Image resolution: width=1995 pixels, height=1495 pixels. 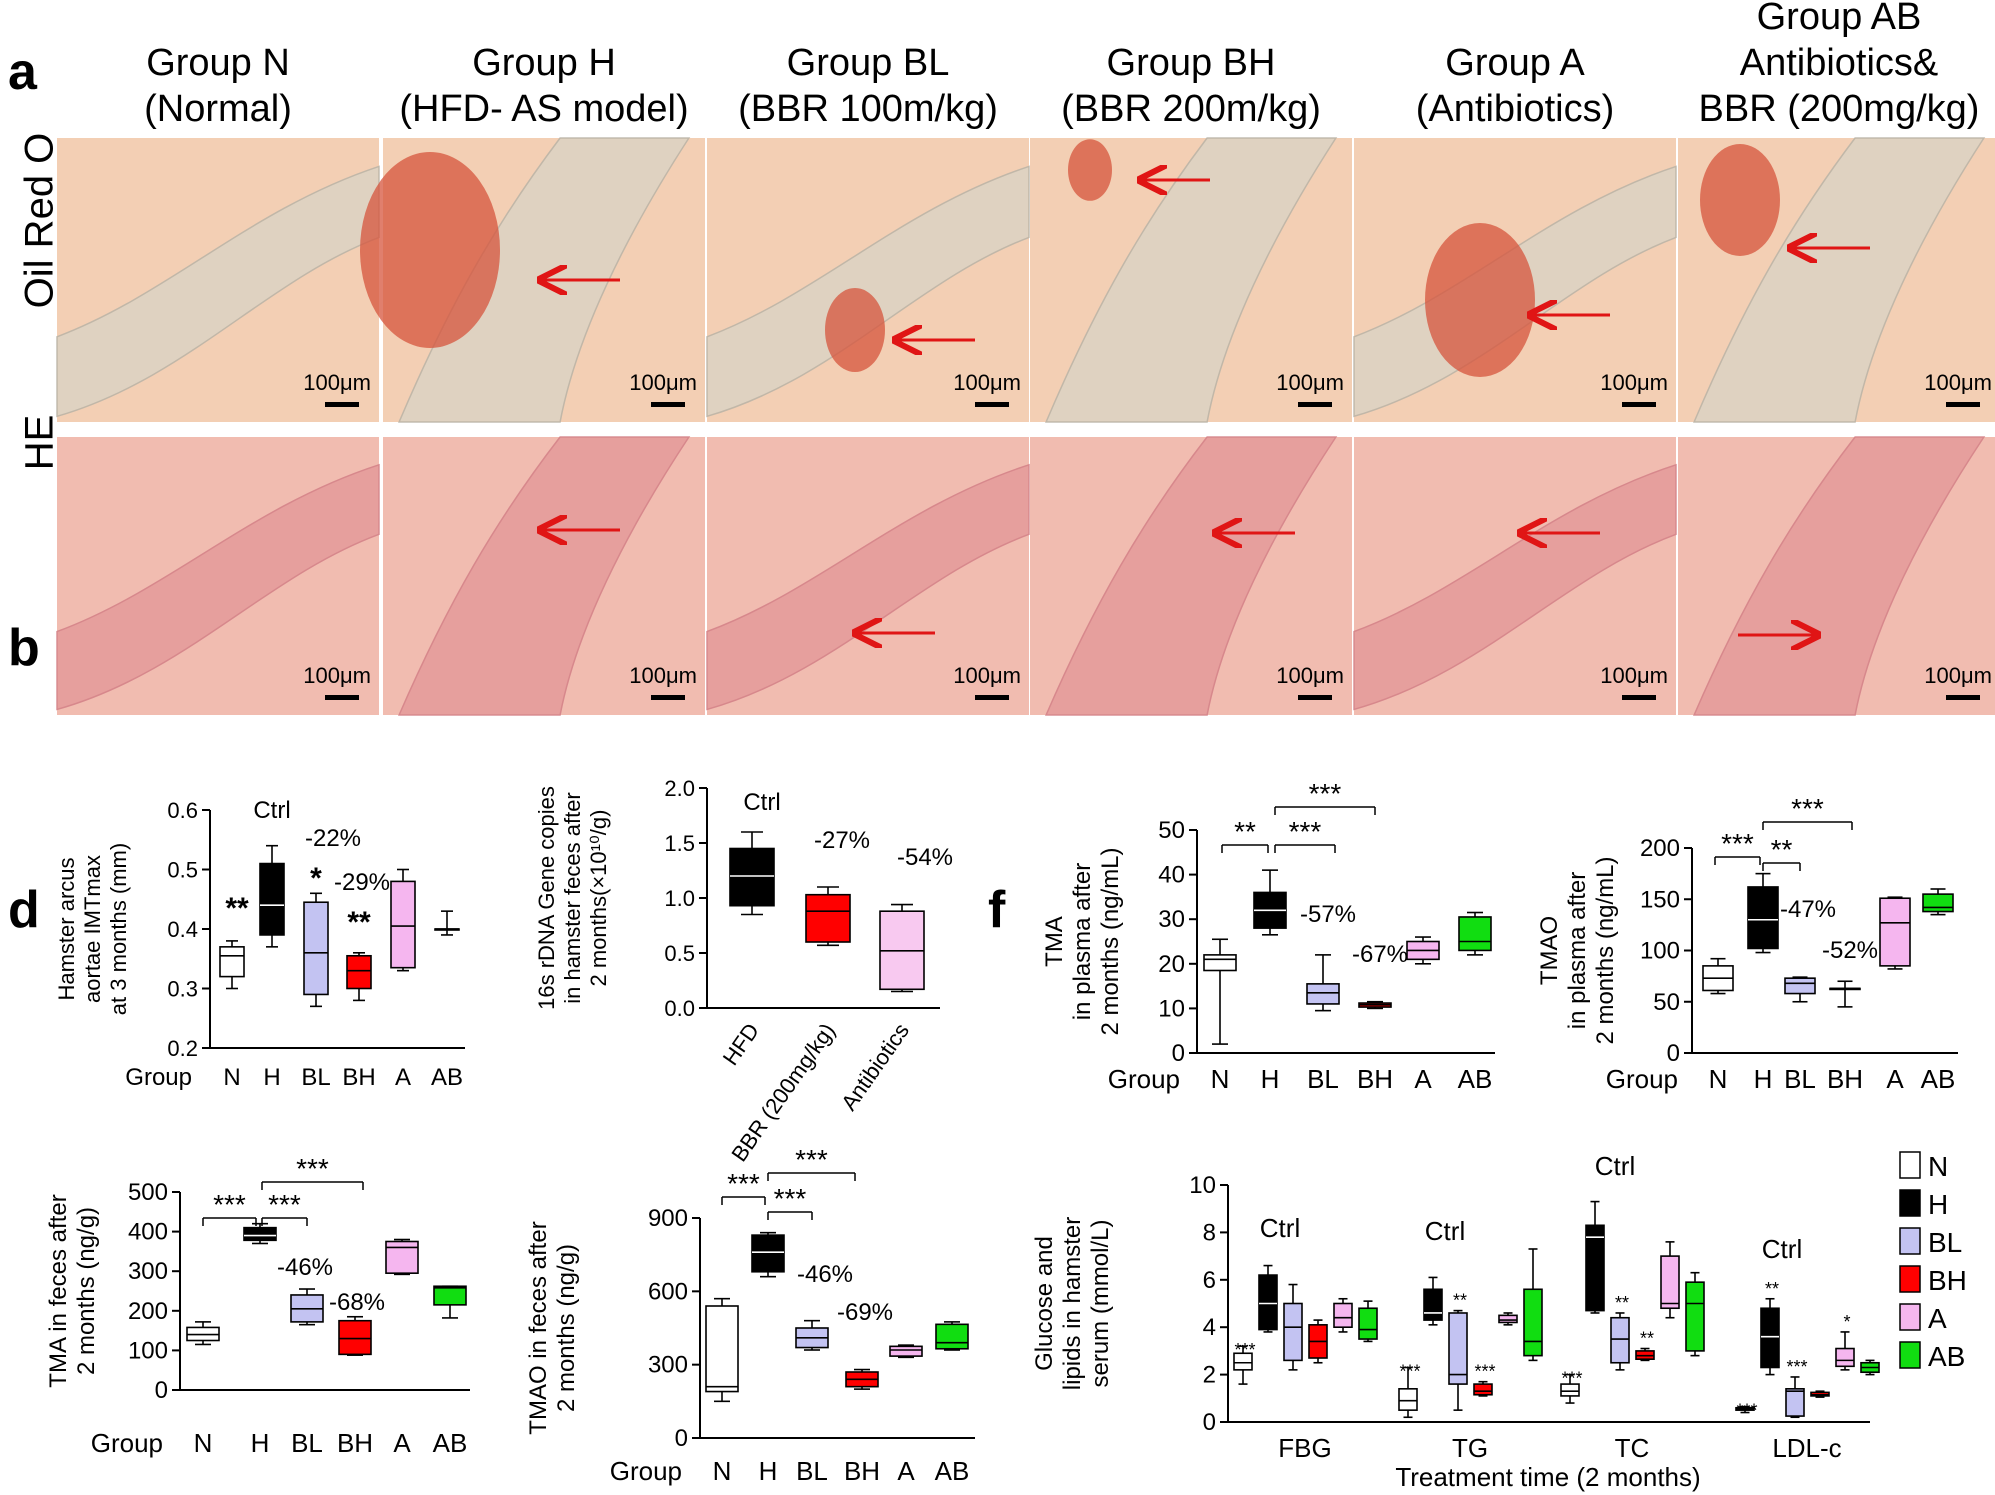 What do you see at coordinates (148, 1271) in the screenshot?
I see `y-tick-label: 300` at bounding box center [148, 1271].